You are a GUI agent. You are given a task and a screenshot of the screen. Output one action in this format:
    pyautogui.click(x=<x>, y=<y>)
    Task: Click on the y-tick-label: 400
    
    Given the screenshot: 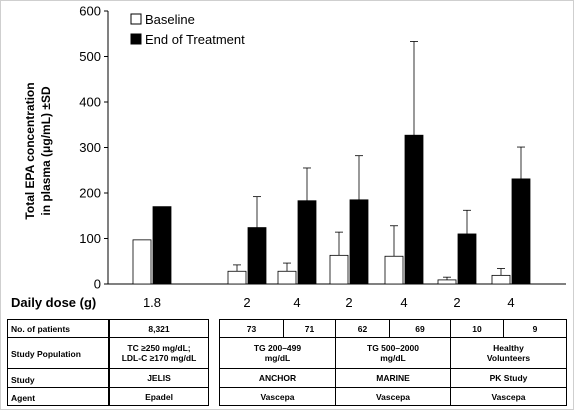 What is the action you would take?
    pyautogui.click(x=90, y=102)
    